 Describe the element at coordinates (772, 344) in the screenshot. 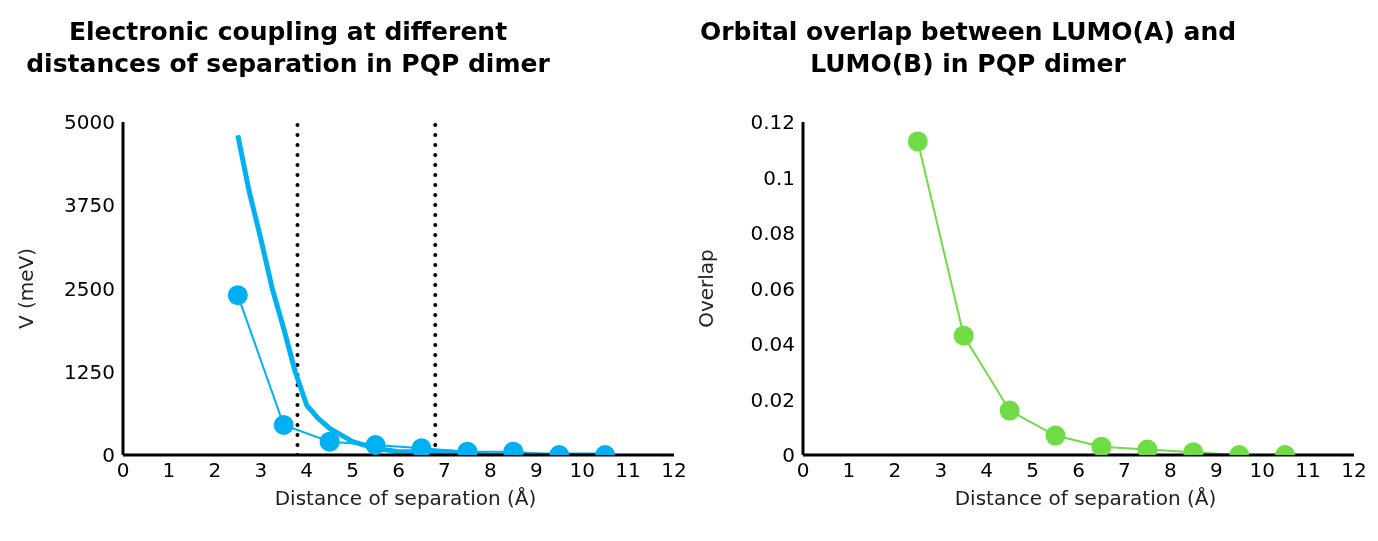

I see `y-tick-label: 0.04` at that location.